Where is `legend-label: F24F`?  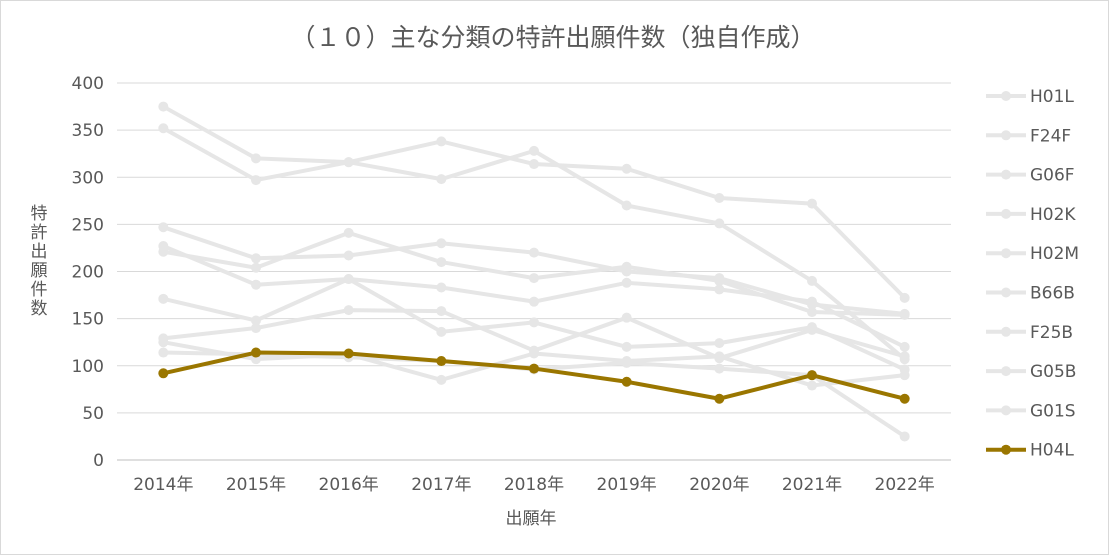 legend-label: F24F is located at coordinates (1050, 136).